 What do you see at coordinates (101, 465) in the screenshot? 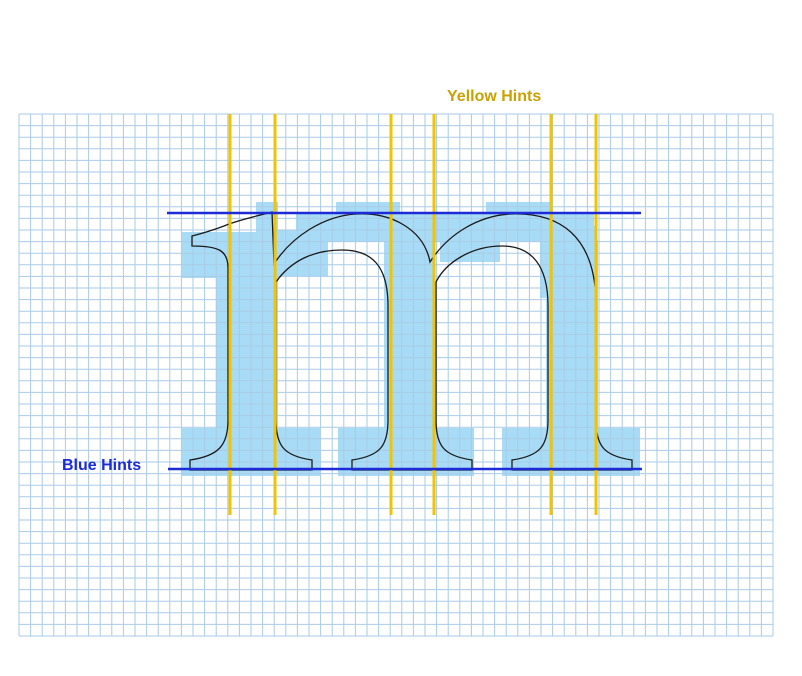
I see `blue-hints-label: Blue Hints` at bounding box center [101, 465].